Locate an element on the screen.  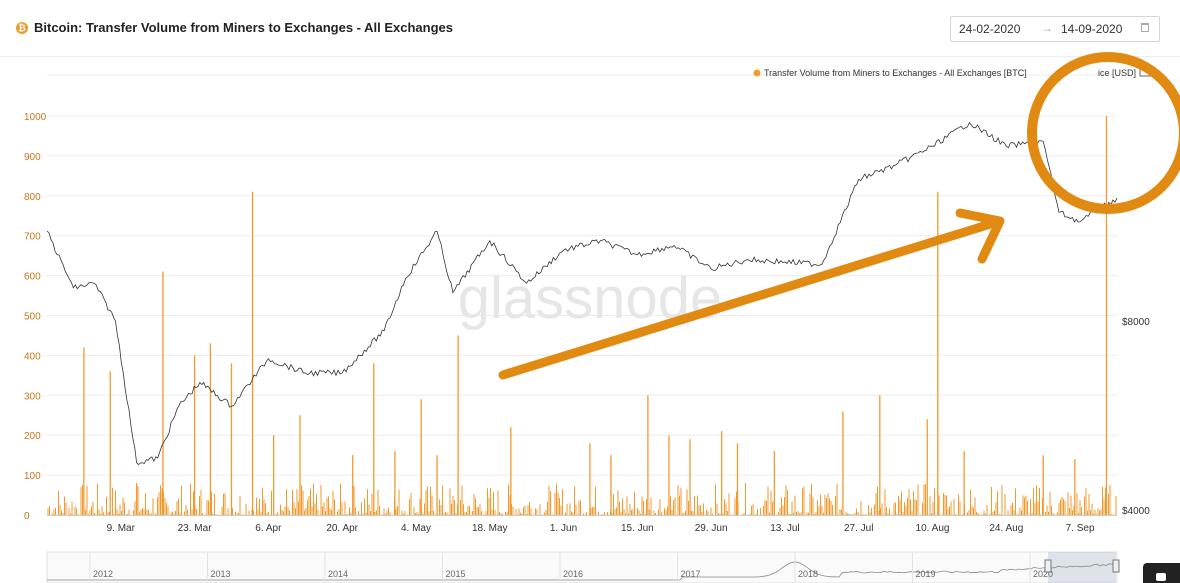
bitcoin-icon: ₿ is located at coordinates (22, 28).